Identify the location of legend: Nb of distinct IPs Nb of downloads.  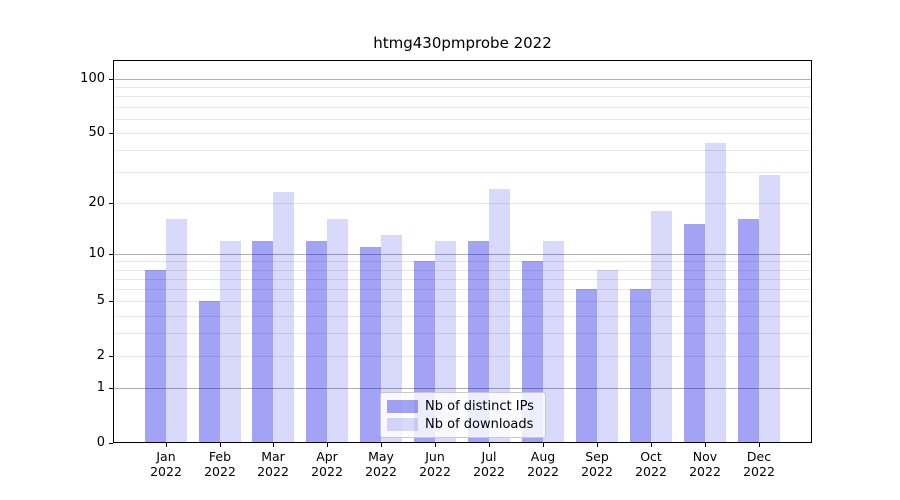
(463, 415).